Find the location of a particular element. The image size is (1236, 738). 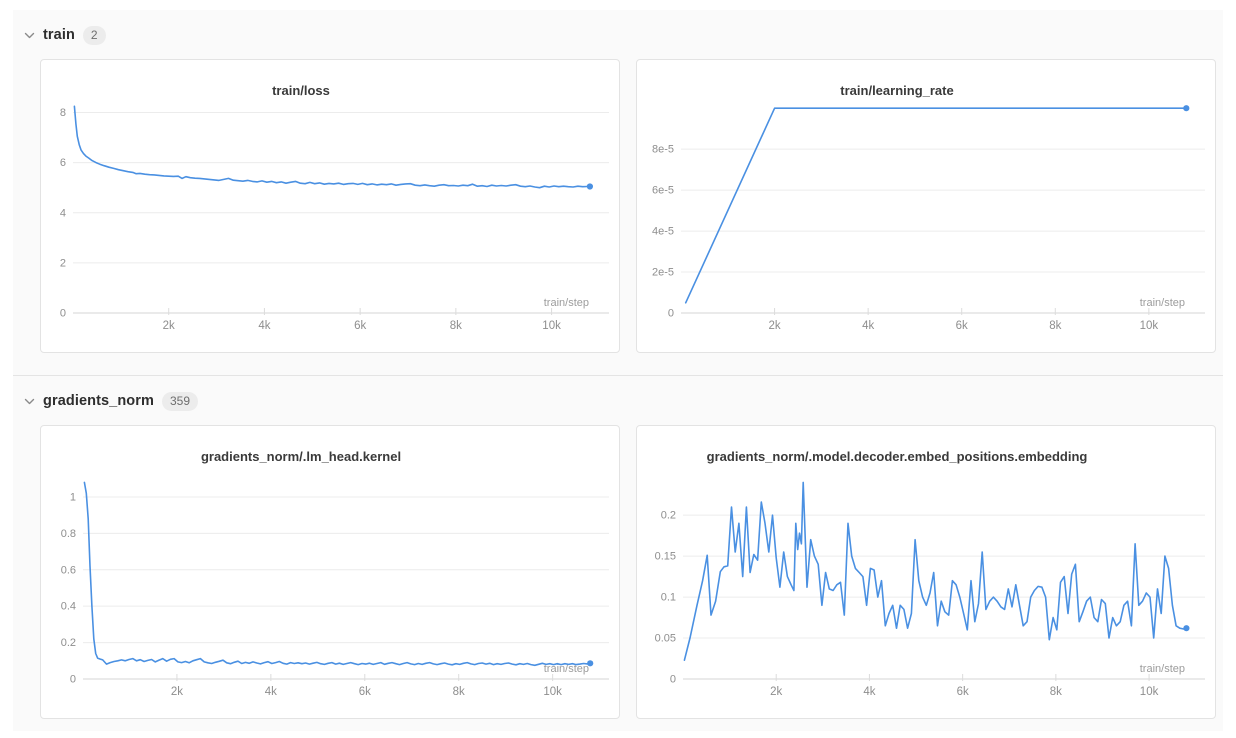

chart-canvas: 0 2 4 6 8 2k 4k 6k 8k 10k train/step is located at coordinates (334, 218).